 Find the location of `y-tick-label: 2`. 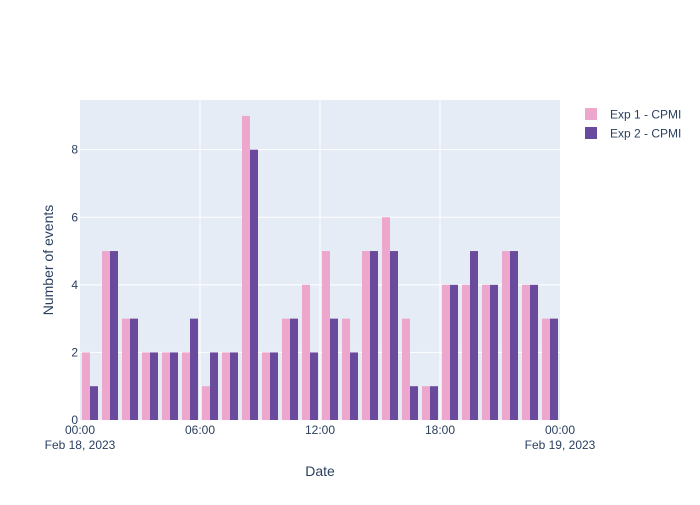

y-tick-label: 2 is located at coordinates (74, 352).